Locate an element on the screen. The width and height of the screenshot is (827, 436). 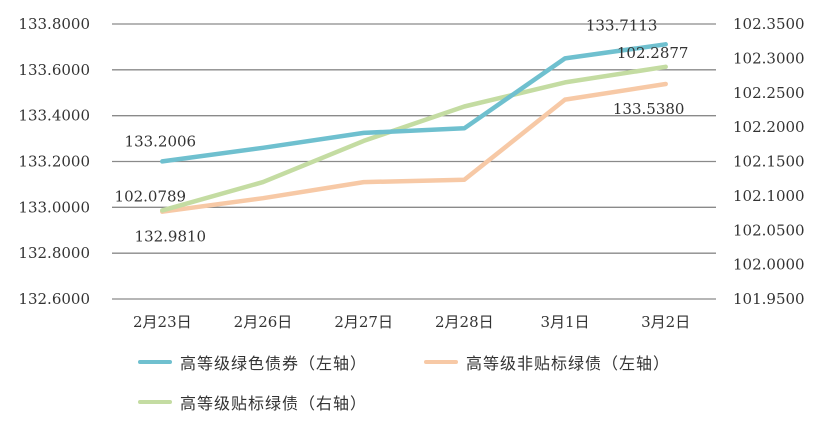
right-tick-label: 102.1500 is located at coordinates (769, 162).